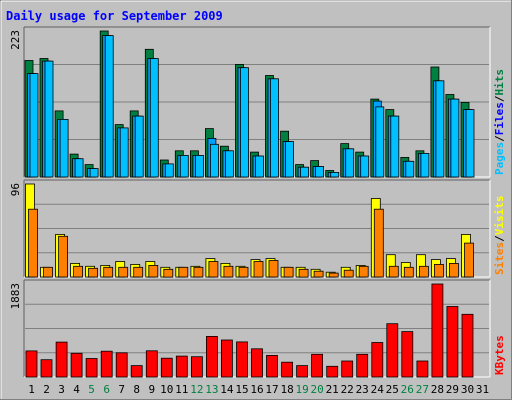 The width and height of the screenshot is (512, 400). Describe the element at coordinates (437, 389) in the screenshot. I see `x-tick-label-day-28: 28` at that location.